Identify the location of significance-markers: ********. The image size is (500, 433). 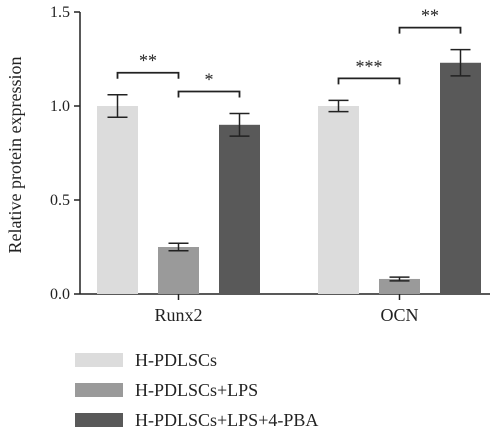
(289, 52).